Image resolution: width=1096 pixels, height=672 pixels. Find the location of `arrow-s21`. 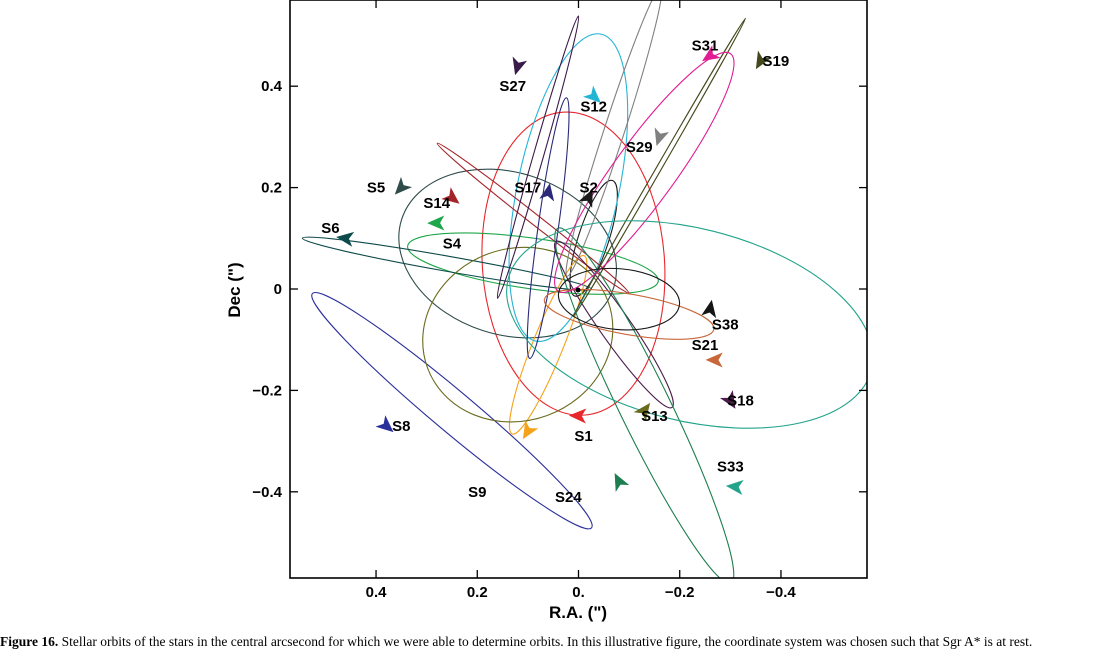

arrow-s21 is located at coordinates (714, 360).